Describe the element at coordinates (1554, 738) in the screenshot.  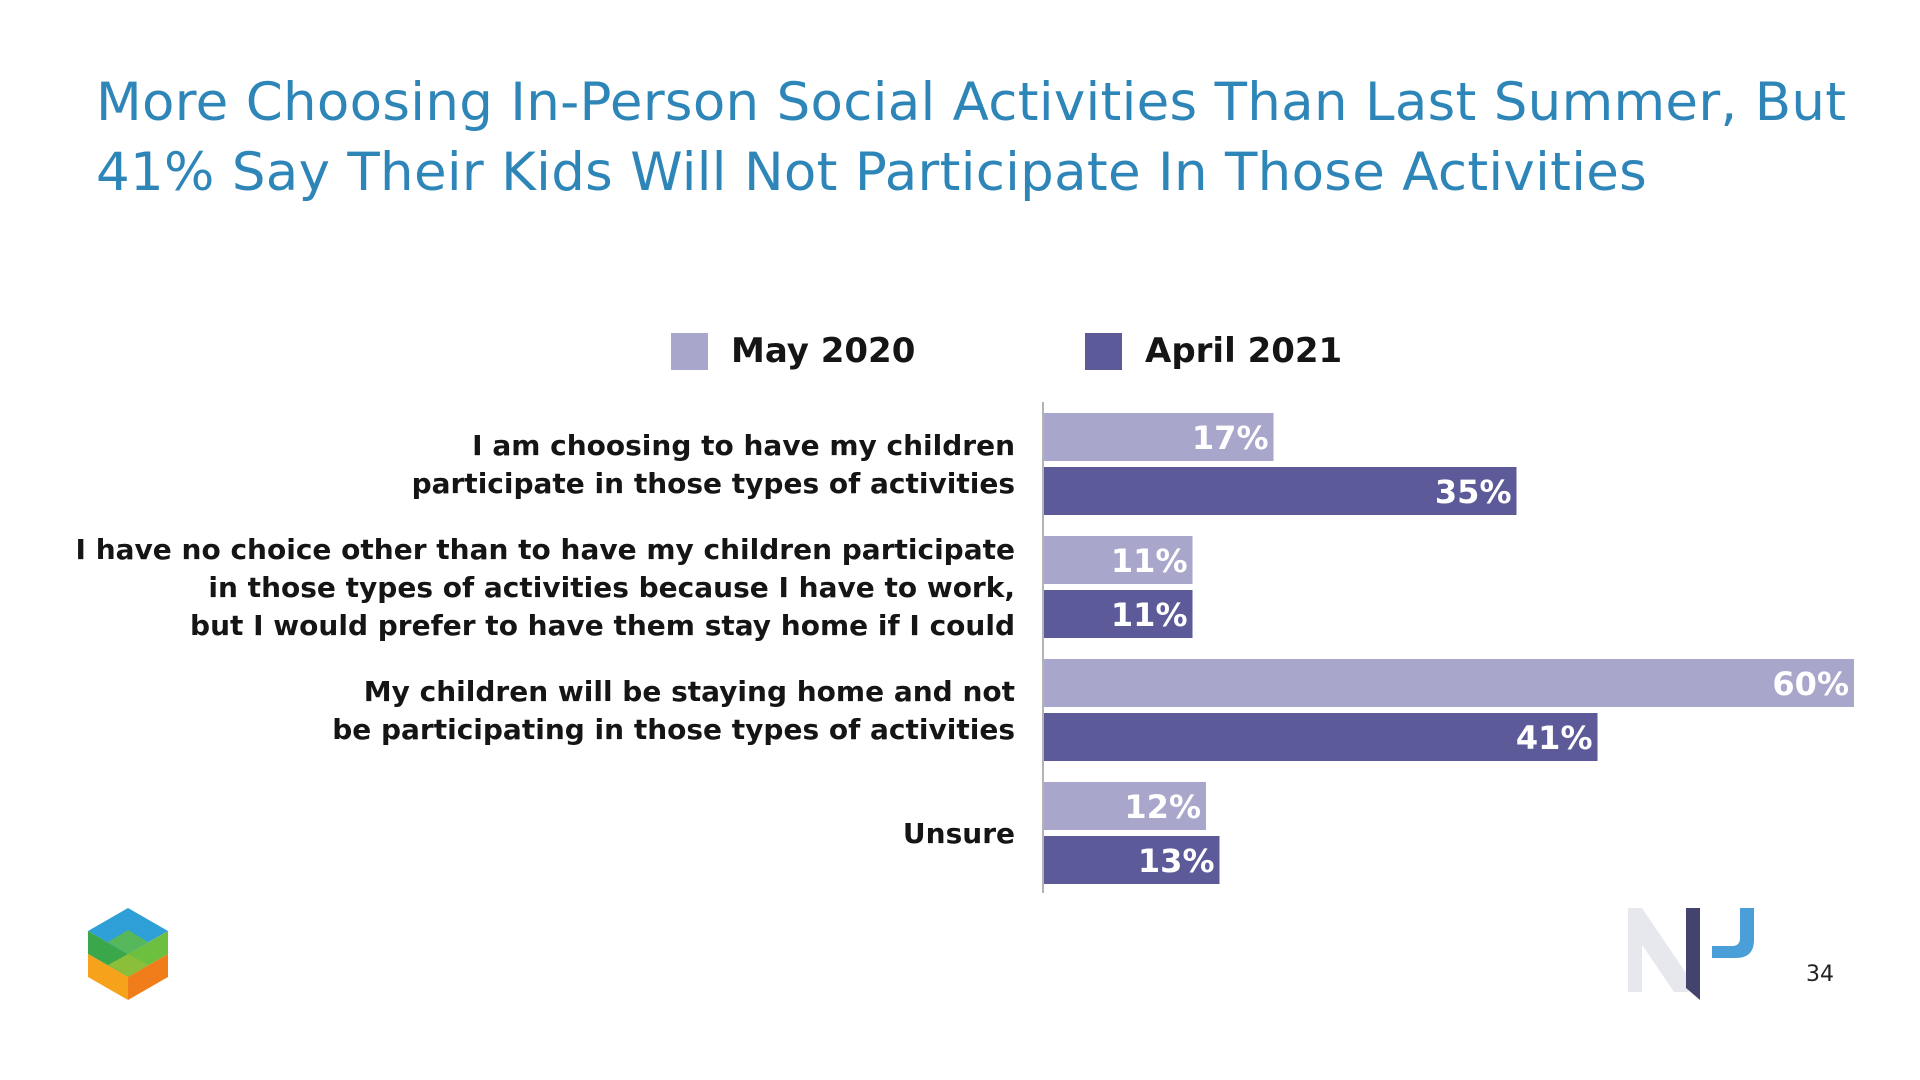
I see `bar-value-label: 41%` at that location.